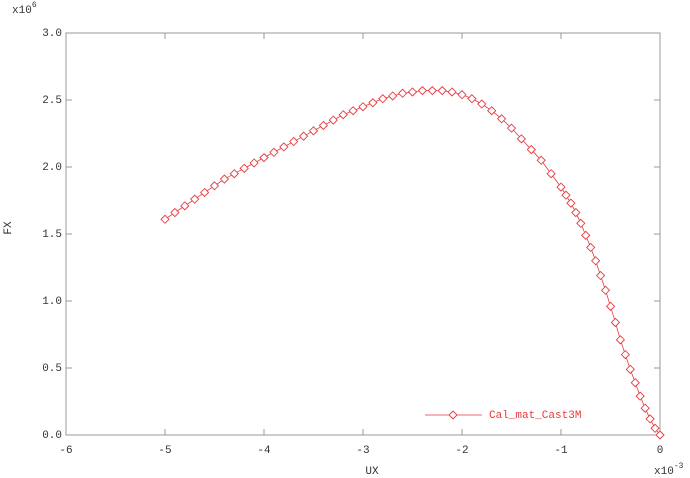  Describe the element at coordinates (453, 415) in the screenshot. I see `legend-marker` at that location.